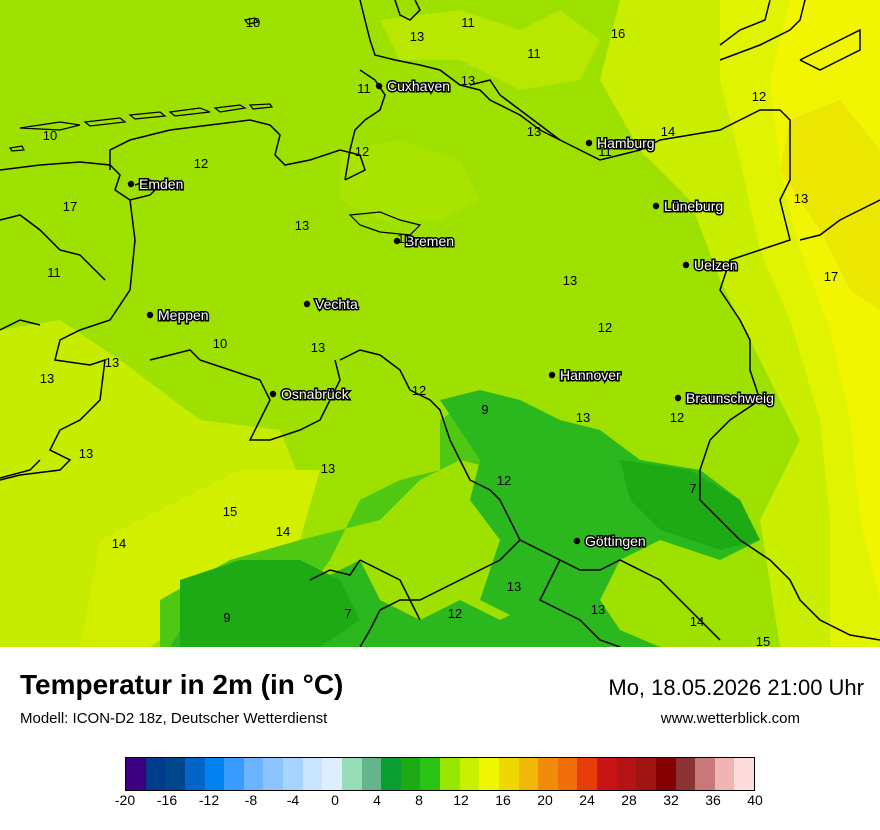  Describe the element at coordinates (418, 86) in the screenshot. I see `city-label: Cuxhaven` at that location.